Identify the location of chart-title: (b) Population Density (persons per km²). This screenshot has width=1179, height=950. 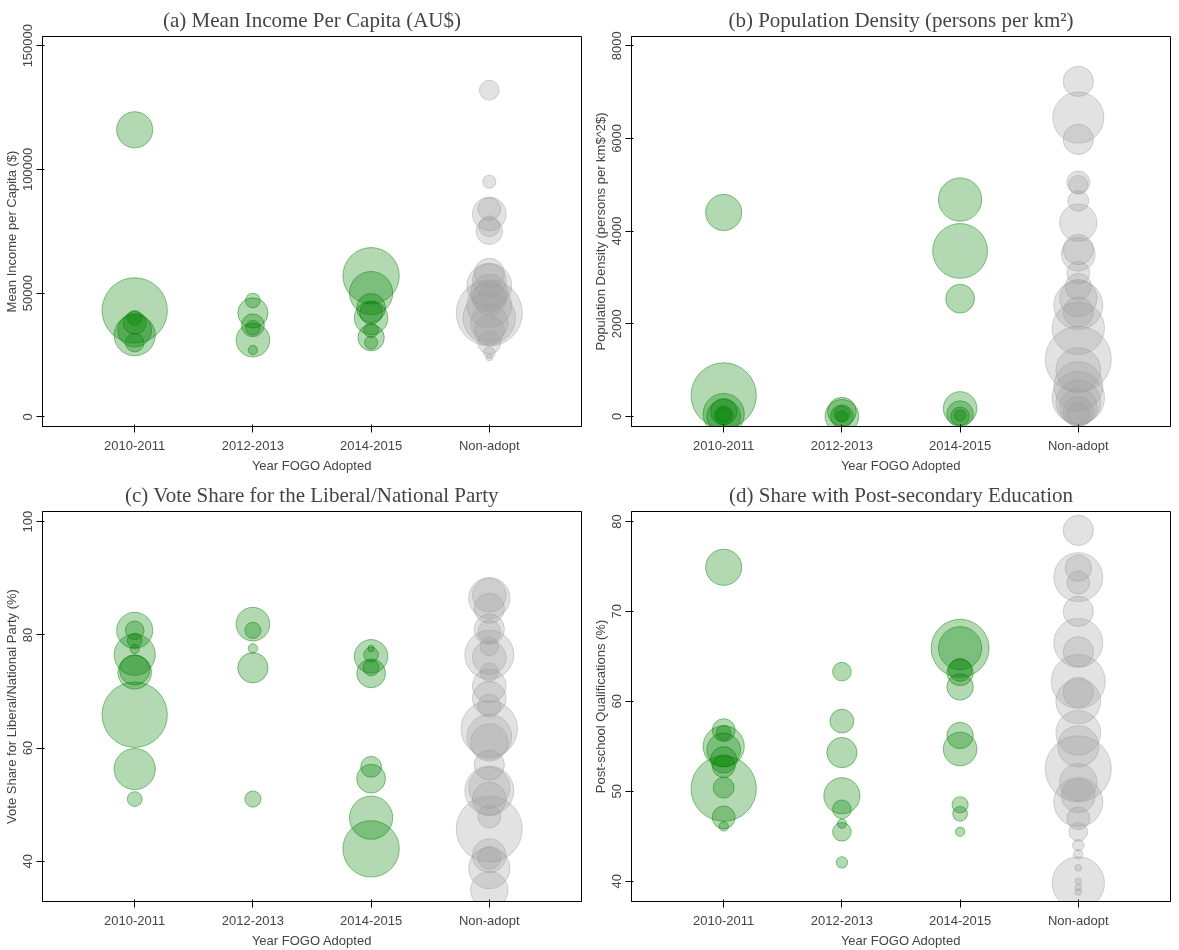
(901, 19).